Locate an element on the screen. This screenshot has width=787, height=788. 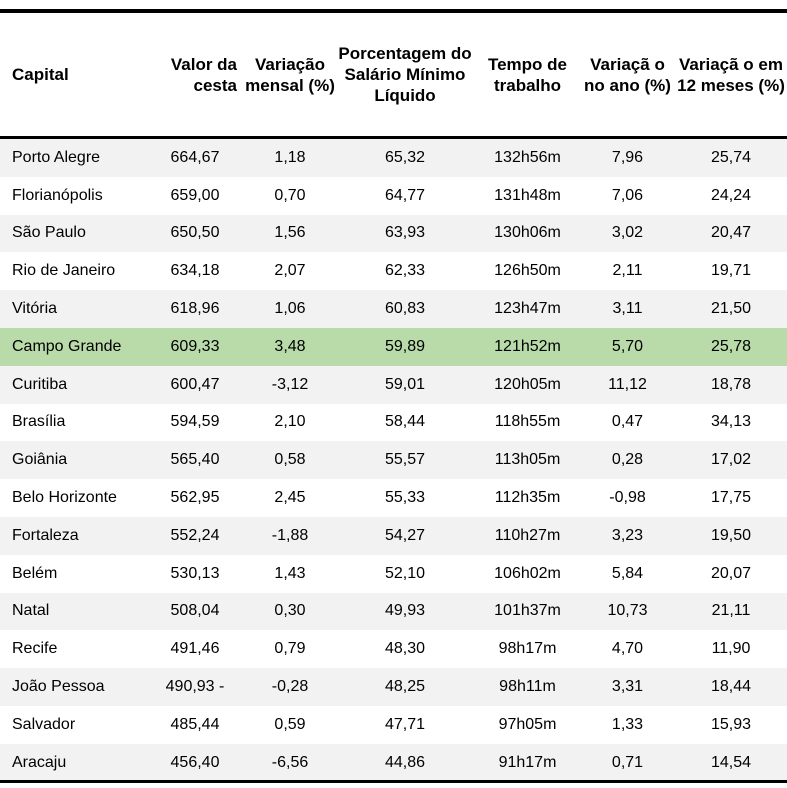
cell-value: 3,23 is located at coordinates (627, 535).